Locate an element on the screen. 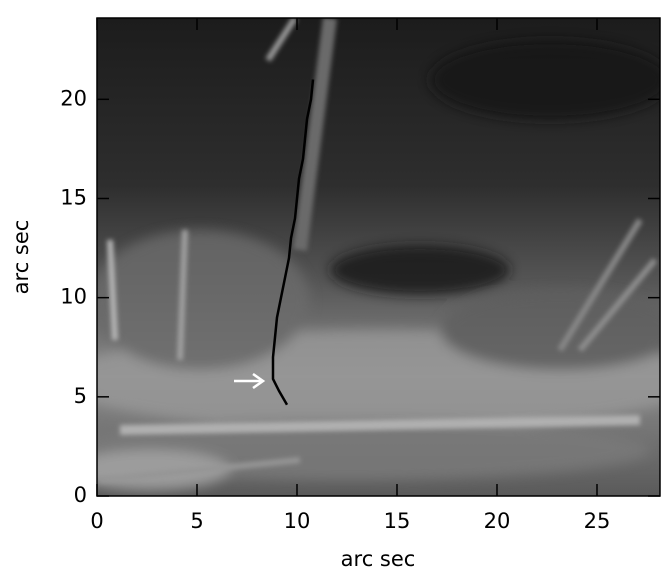 The width and height of the screenshot is (663, 576). x-tick-label: 5 is located at coordinates (196, 521).